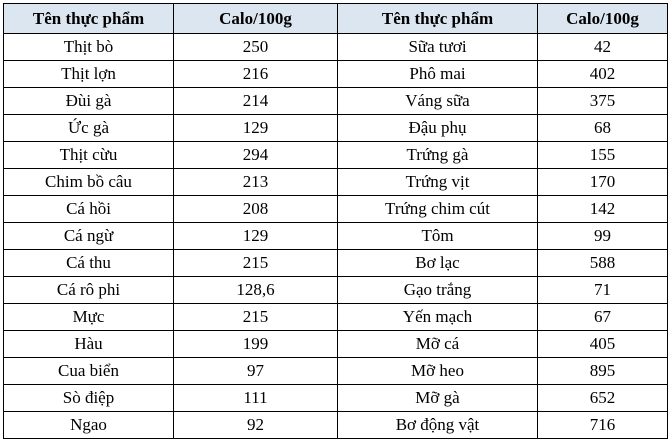 The height and width of the screenshot is (441, 670). What do you see at coordinates (255, 371) in the screenshot?
I see `calorie-cell: 97` at bounding box center [255, 371].